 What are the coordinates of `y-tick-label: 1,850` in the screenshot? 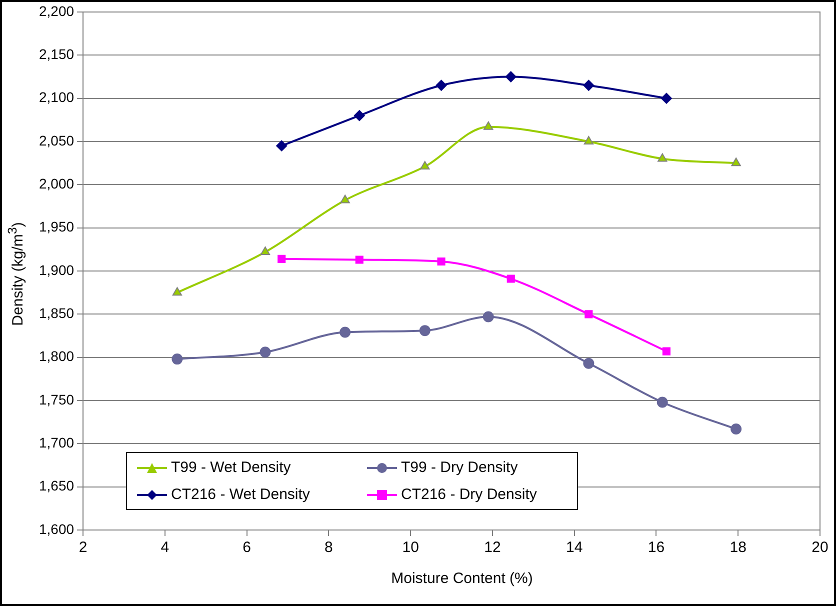 It's located at (56, 313).